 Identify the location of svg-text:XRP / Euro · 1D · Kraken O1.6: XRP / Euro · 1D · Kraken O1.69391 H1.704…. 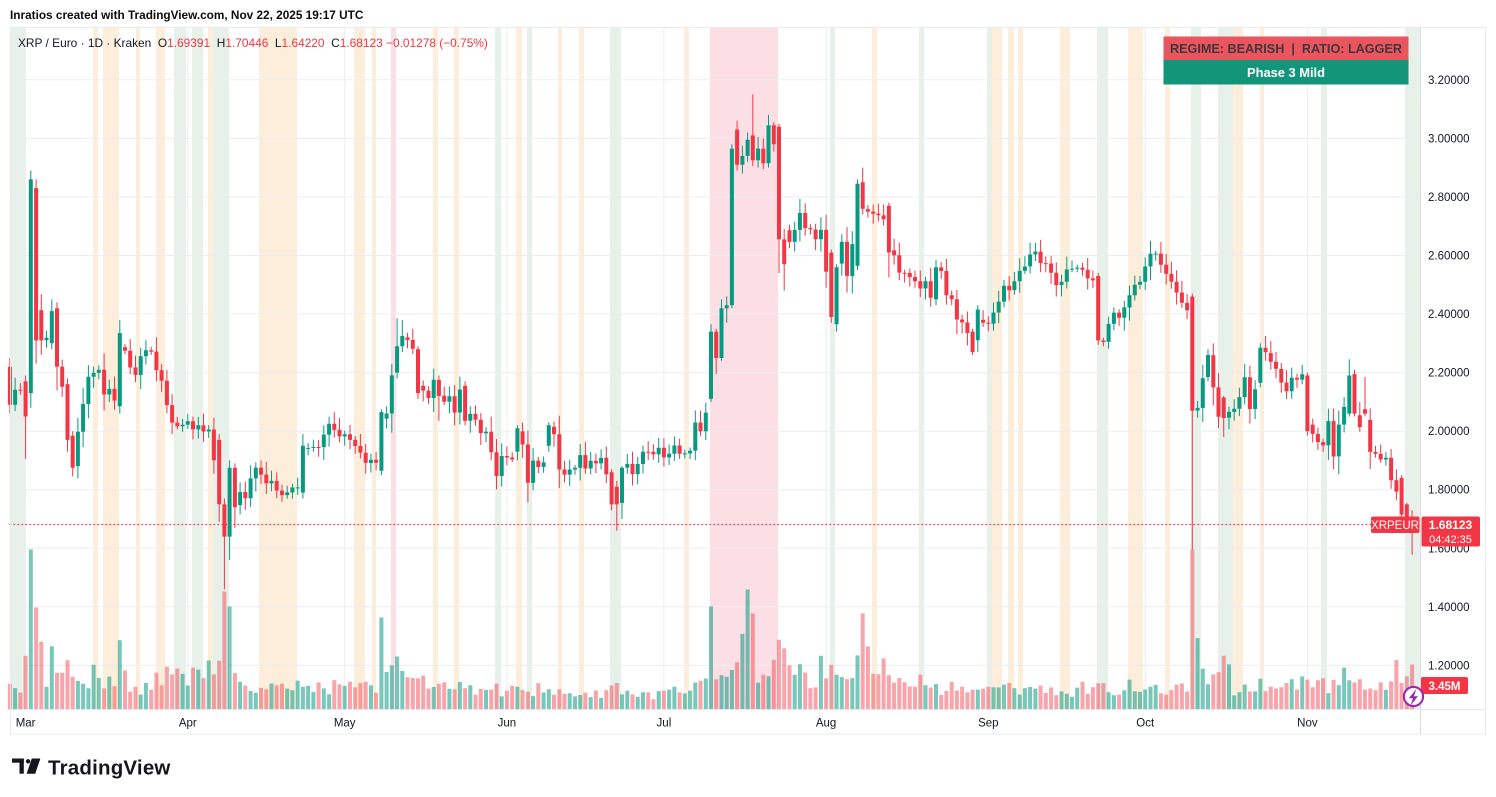
(253, 43).